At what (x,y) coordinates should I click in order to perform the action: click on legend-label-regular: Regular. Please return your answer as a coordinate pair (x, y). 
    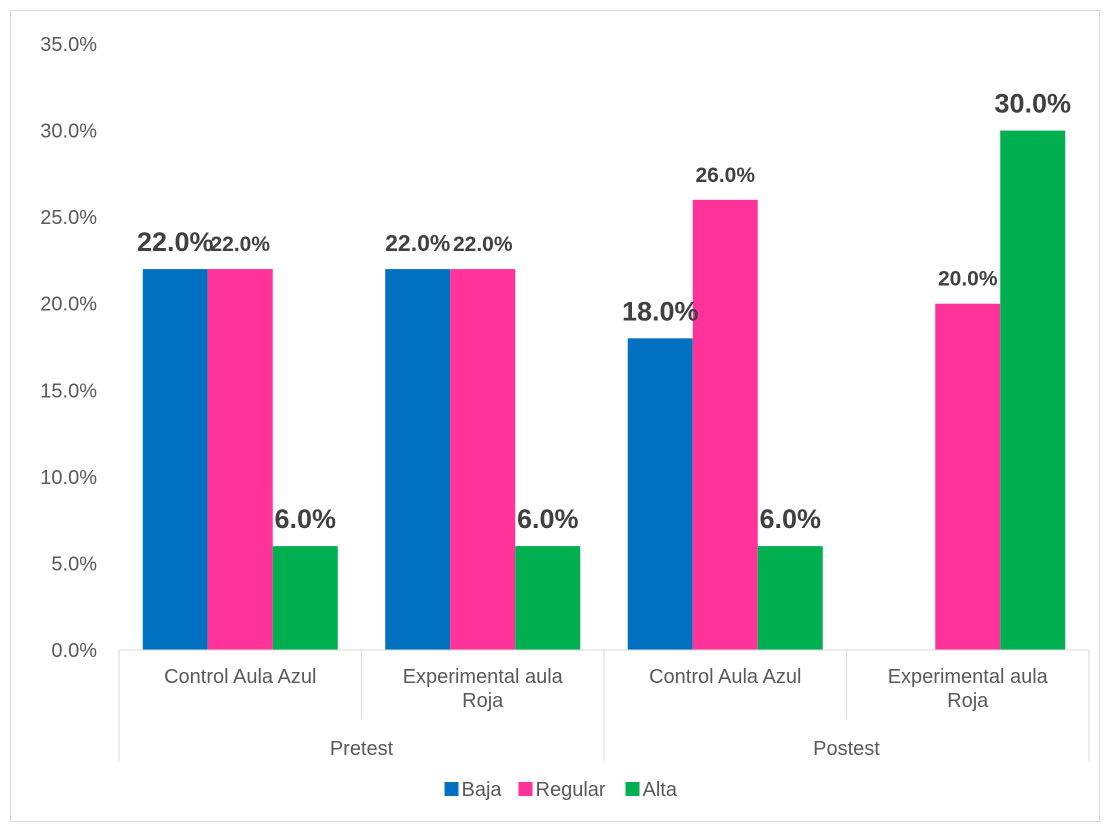
    Looking at the image, I should click on (571, 790).